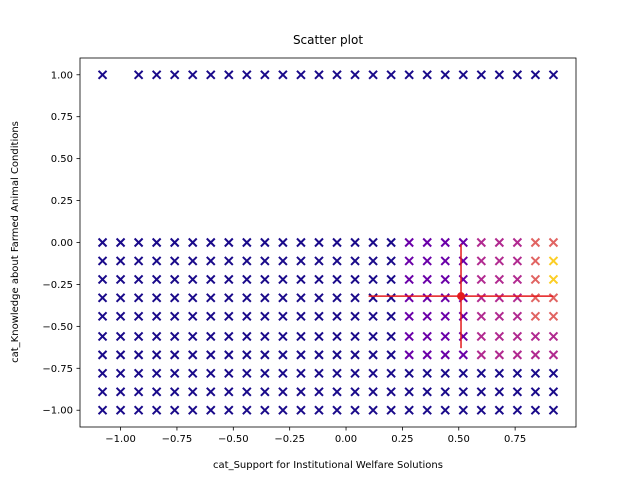 Image resolution: width=640 pixels, height=484 pixels. I want to click on x-tick-label: 0.25, so click(402, 439).